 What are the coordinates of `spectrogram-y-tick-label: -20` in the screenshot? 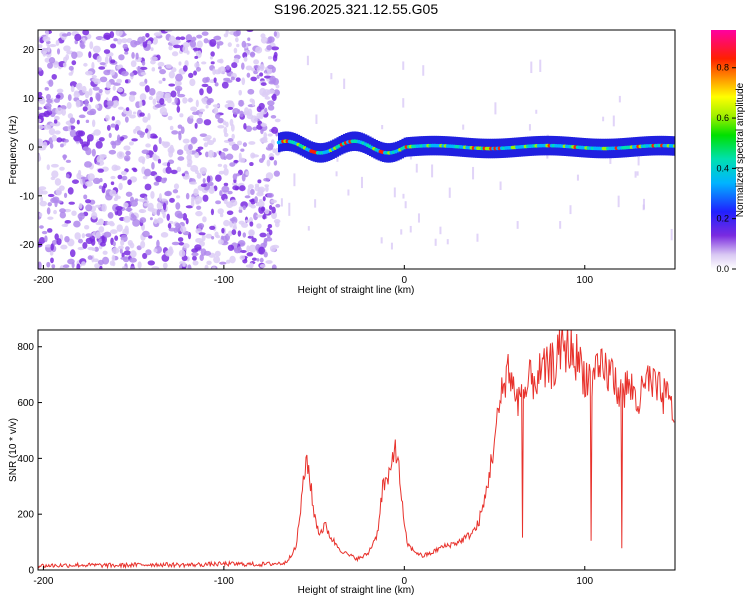 It's located at (27, 245).